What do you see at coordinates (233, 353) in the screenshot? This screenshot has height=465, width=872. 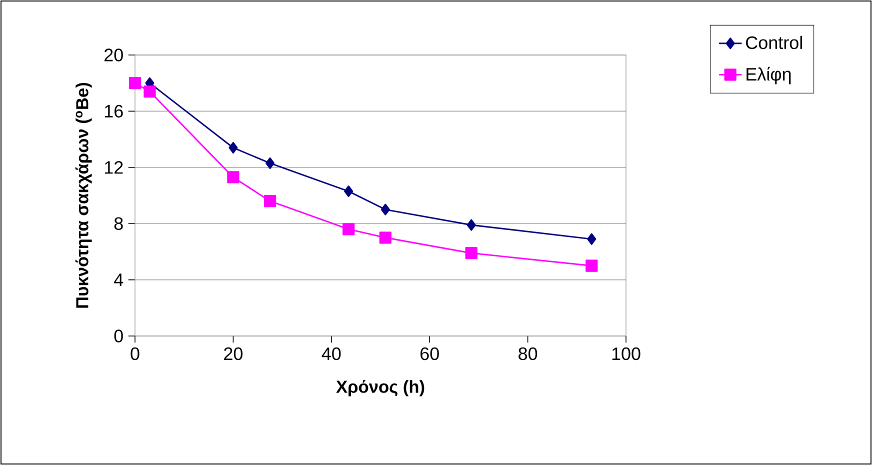 I see `x-tick-label: 20` at bounding box center [233, 353].